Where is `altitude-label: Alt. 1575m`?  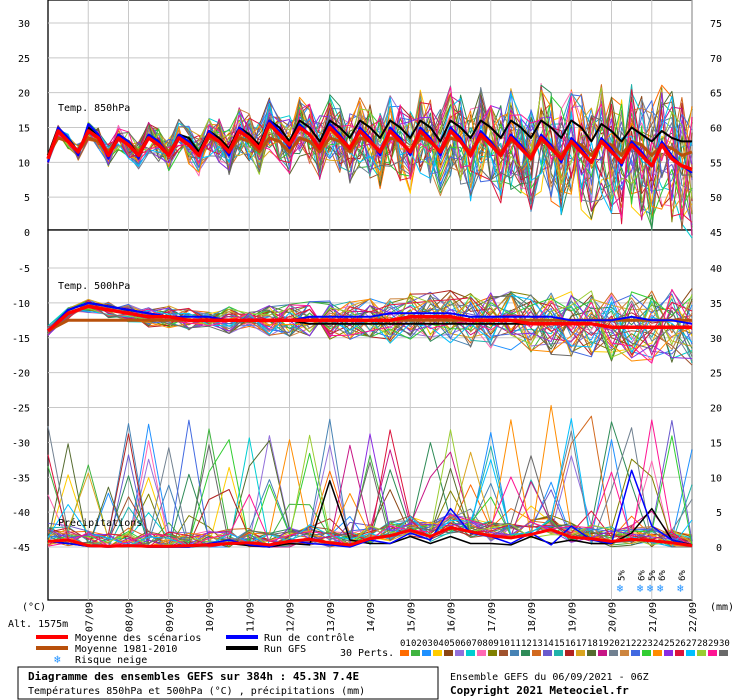 altitude-label: Alt. 1575m is located at coordinates (38, 624).